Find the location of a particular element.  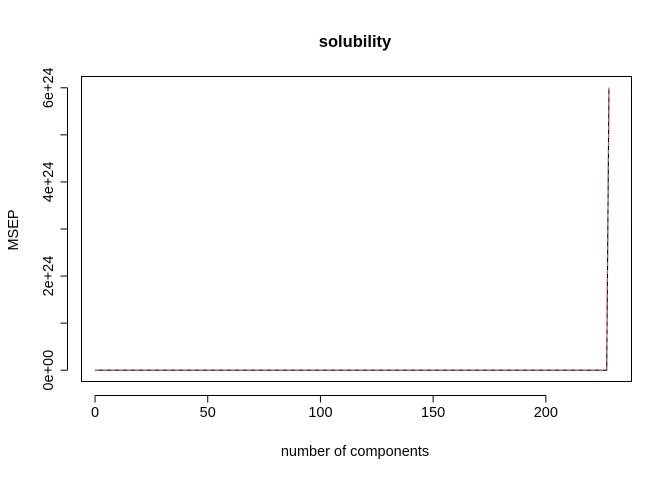

y-tick-label-6e+24: 6e+24 is located at coordinates (49, 87).